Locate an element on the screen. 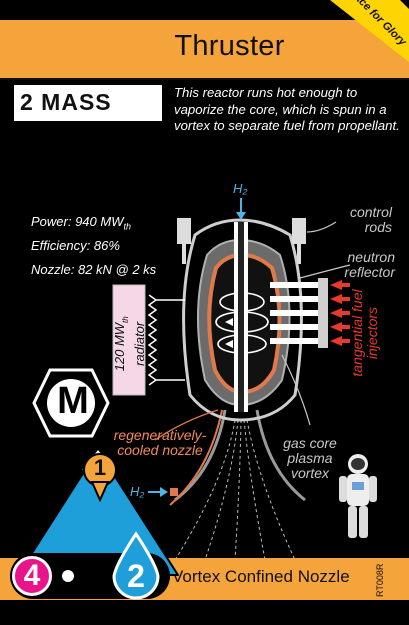  circle-right-number: 2 is located at coordinates (136, 576).